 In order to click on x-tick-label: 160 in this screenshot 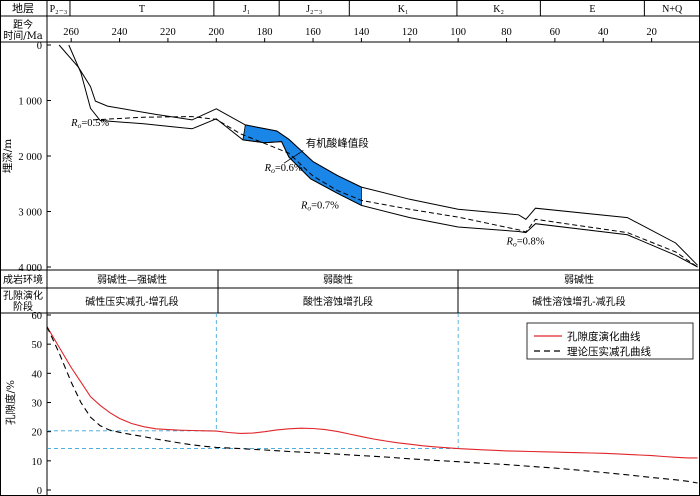, I will do `click(313, 32)`.